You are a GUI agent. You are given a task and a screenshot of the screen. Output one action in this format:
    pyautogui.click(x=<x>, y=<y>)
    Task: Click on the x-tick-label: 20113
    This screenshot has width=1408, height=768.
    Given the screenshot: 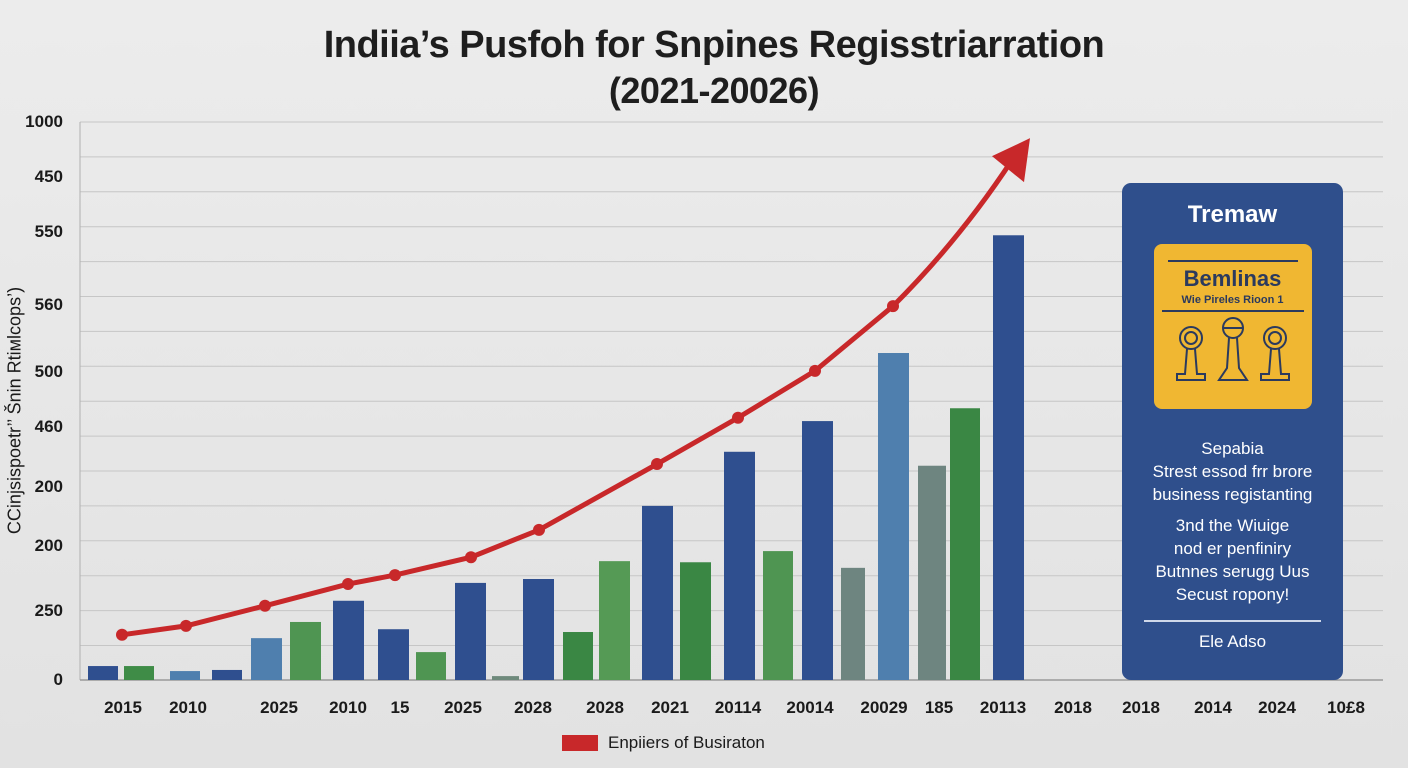 What is the action you would take?
    pyautogui.click(x=1003, y=707)
    